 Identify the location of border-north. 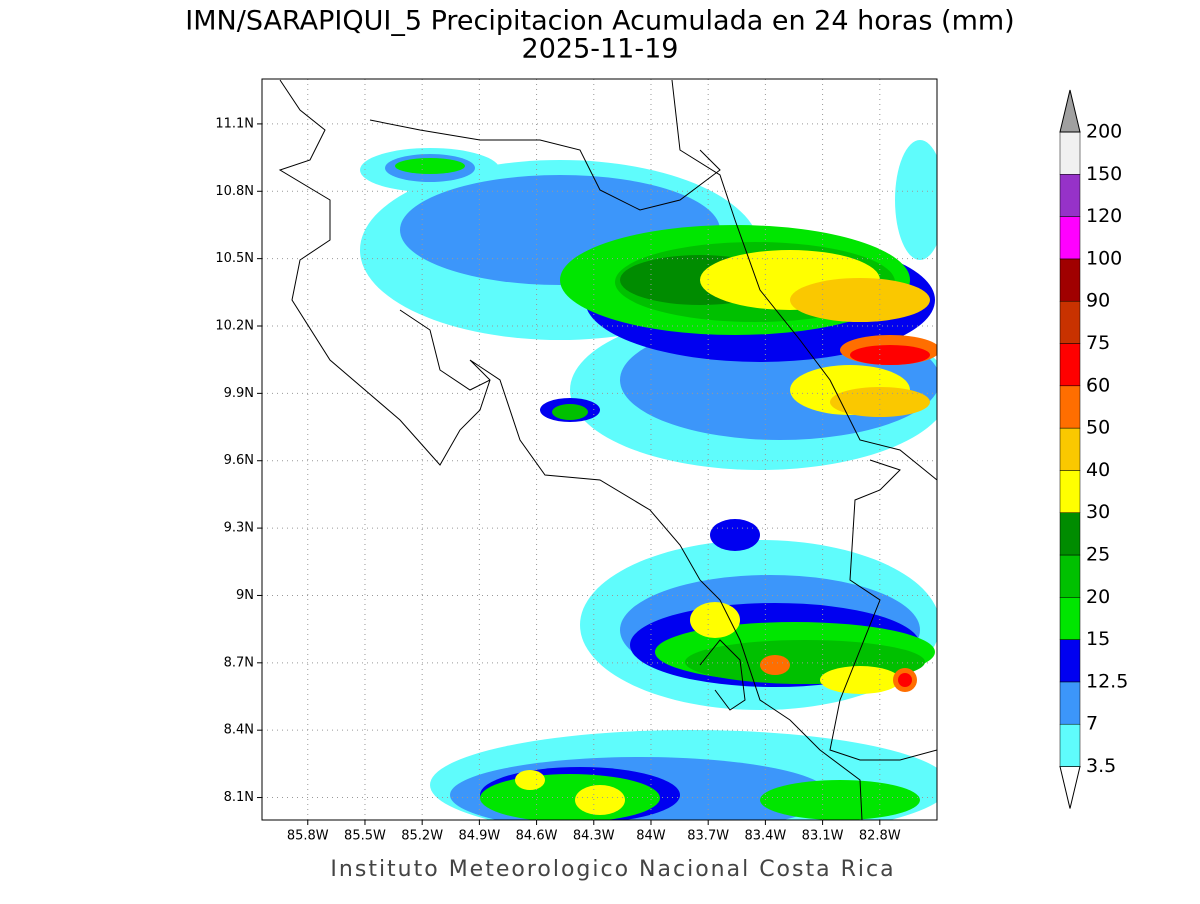
(545, 165).